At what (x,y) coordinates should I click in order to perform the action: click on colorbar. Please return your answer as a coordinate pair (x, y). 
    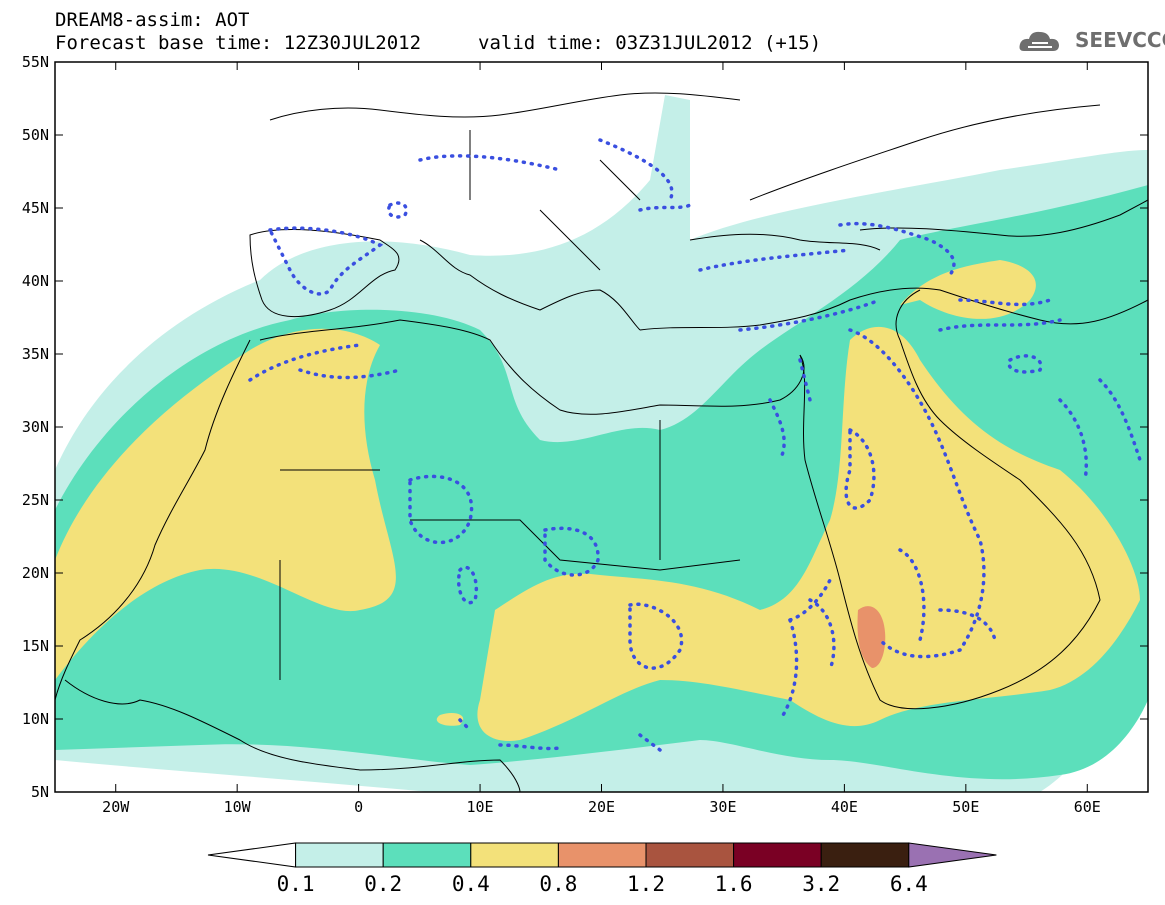
    Looking at the image, I should click on (602, 855).